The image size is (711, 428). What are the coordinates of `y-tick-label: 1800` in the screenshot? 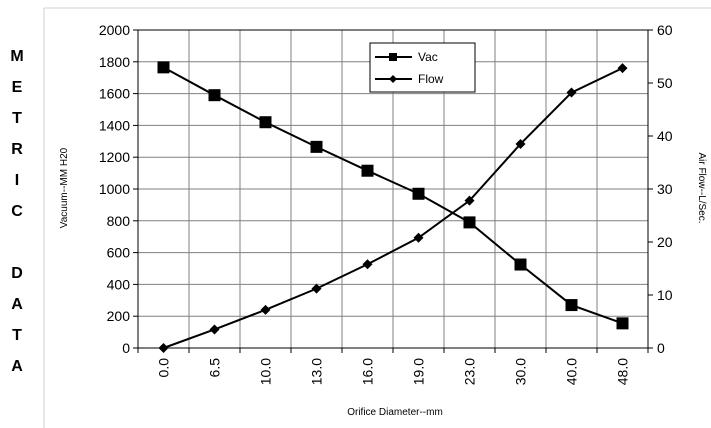 It's located at (114, 62).